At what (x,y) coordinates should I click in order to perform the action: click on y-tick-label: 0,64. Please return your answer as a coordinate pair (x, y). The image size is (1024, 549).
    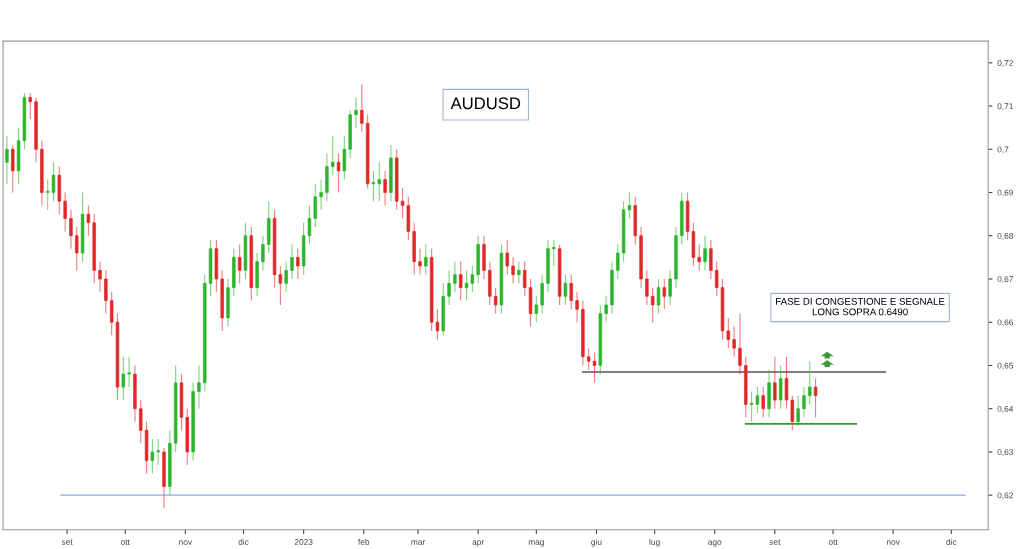
    Looking at the image, I should click on (1005, 409).